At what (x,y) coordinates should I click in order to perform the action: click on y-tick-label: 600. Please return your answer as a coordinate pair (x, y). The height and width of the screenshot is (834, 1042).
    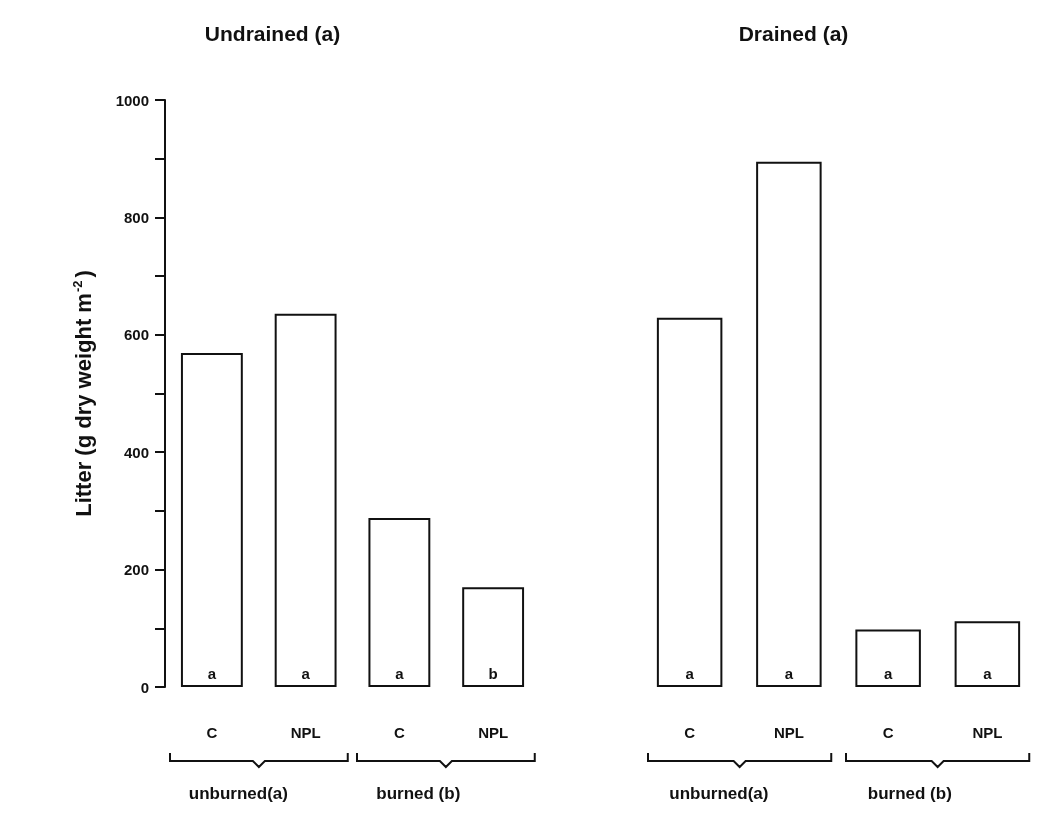
    Looking at the image, I should click on (136, 335).